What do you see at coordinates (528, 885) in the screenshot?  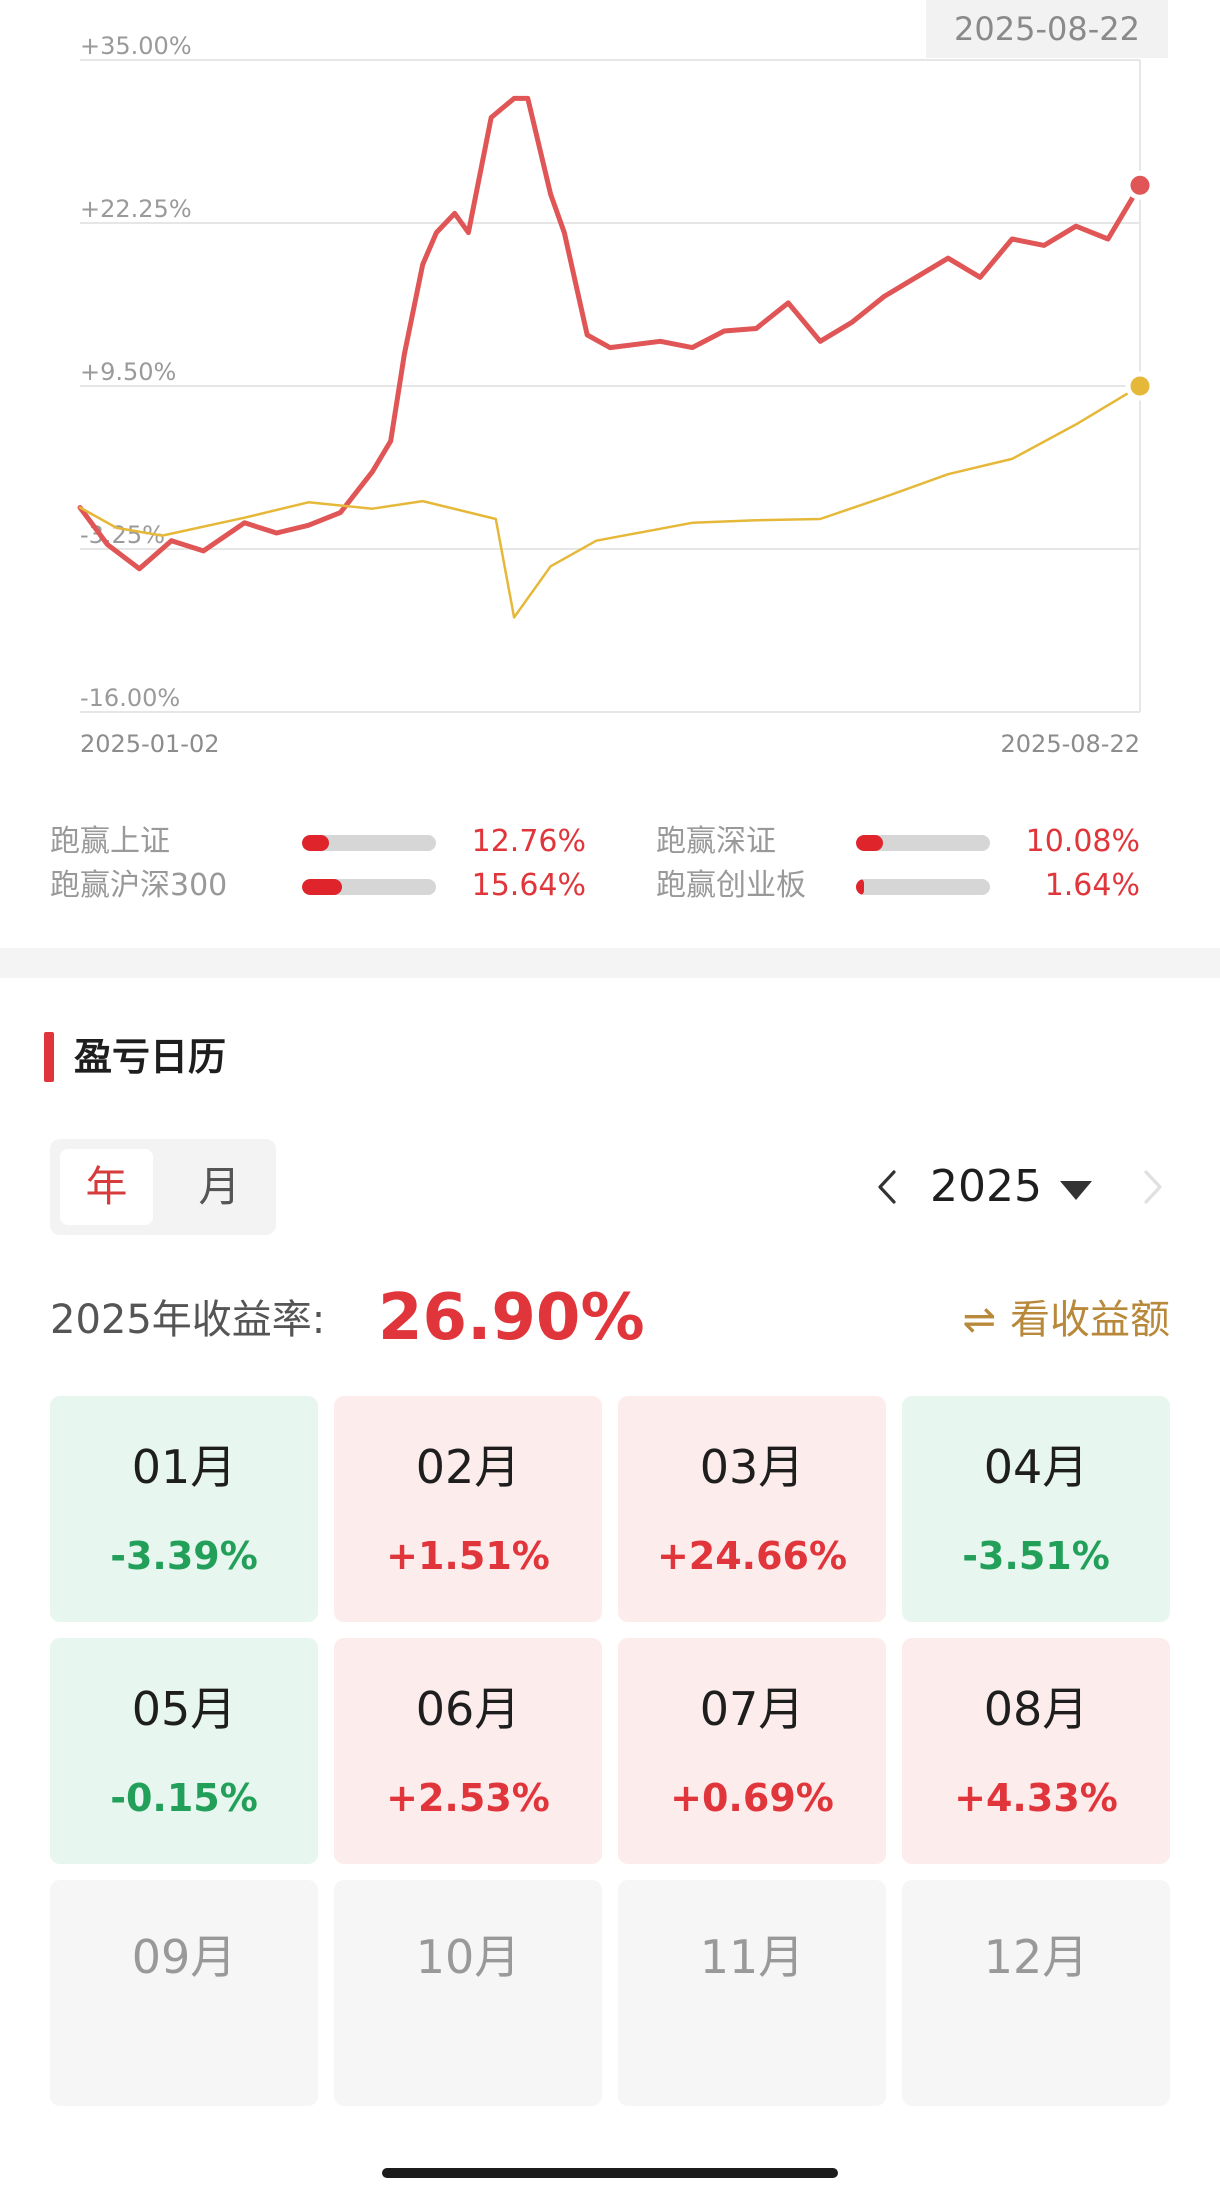 I see `beat-value: 15.64%` at bounding box center [528, 885].